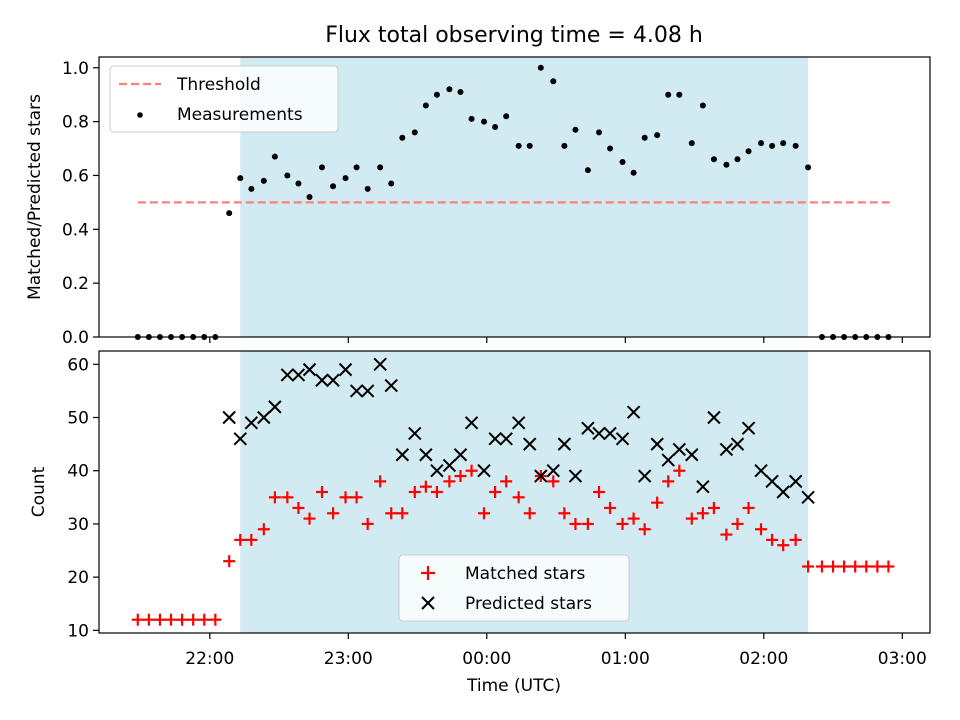 The image size is (960, 720). What do you see at coordinates (486, 659) in the screenshot?
I see `x-tick-label: 00:00` at bounding box center [486, 659].